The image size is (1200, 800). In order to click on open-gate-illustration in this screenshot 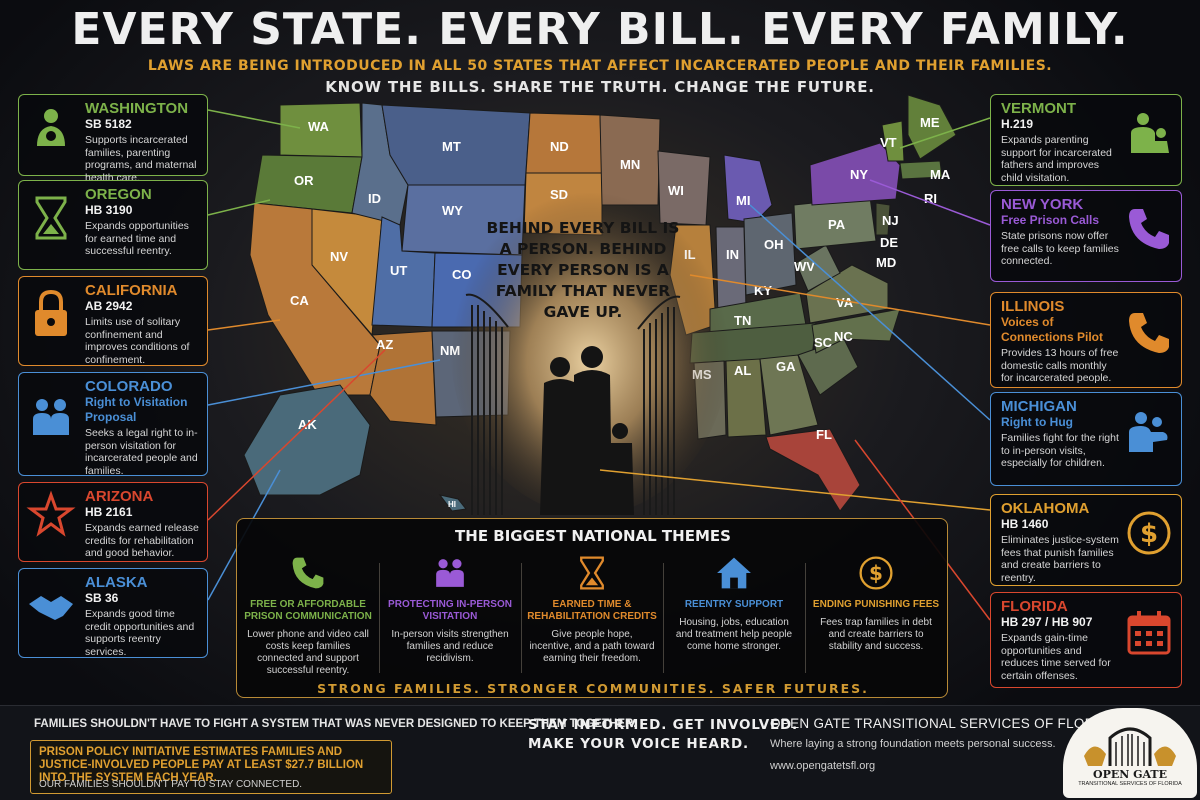, I will do `click(573, 404)`.